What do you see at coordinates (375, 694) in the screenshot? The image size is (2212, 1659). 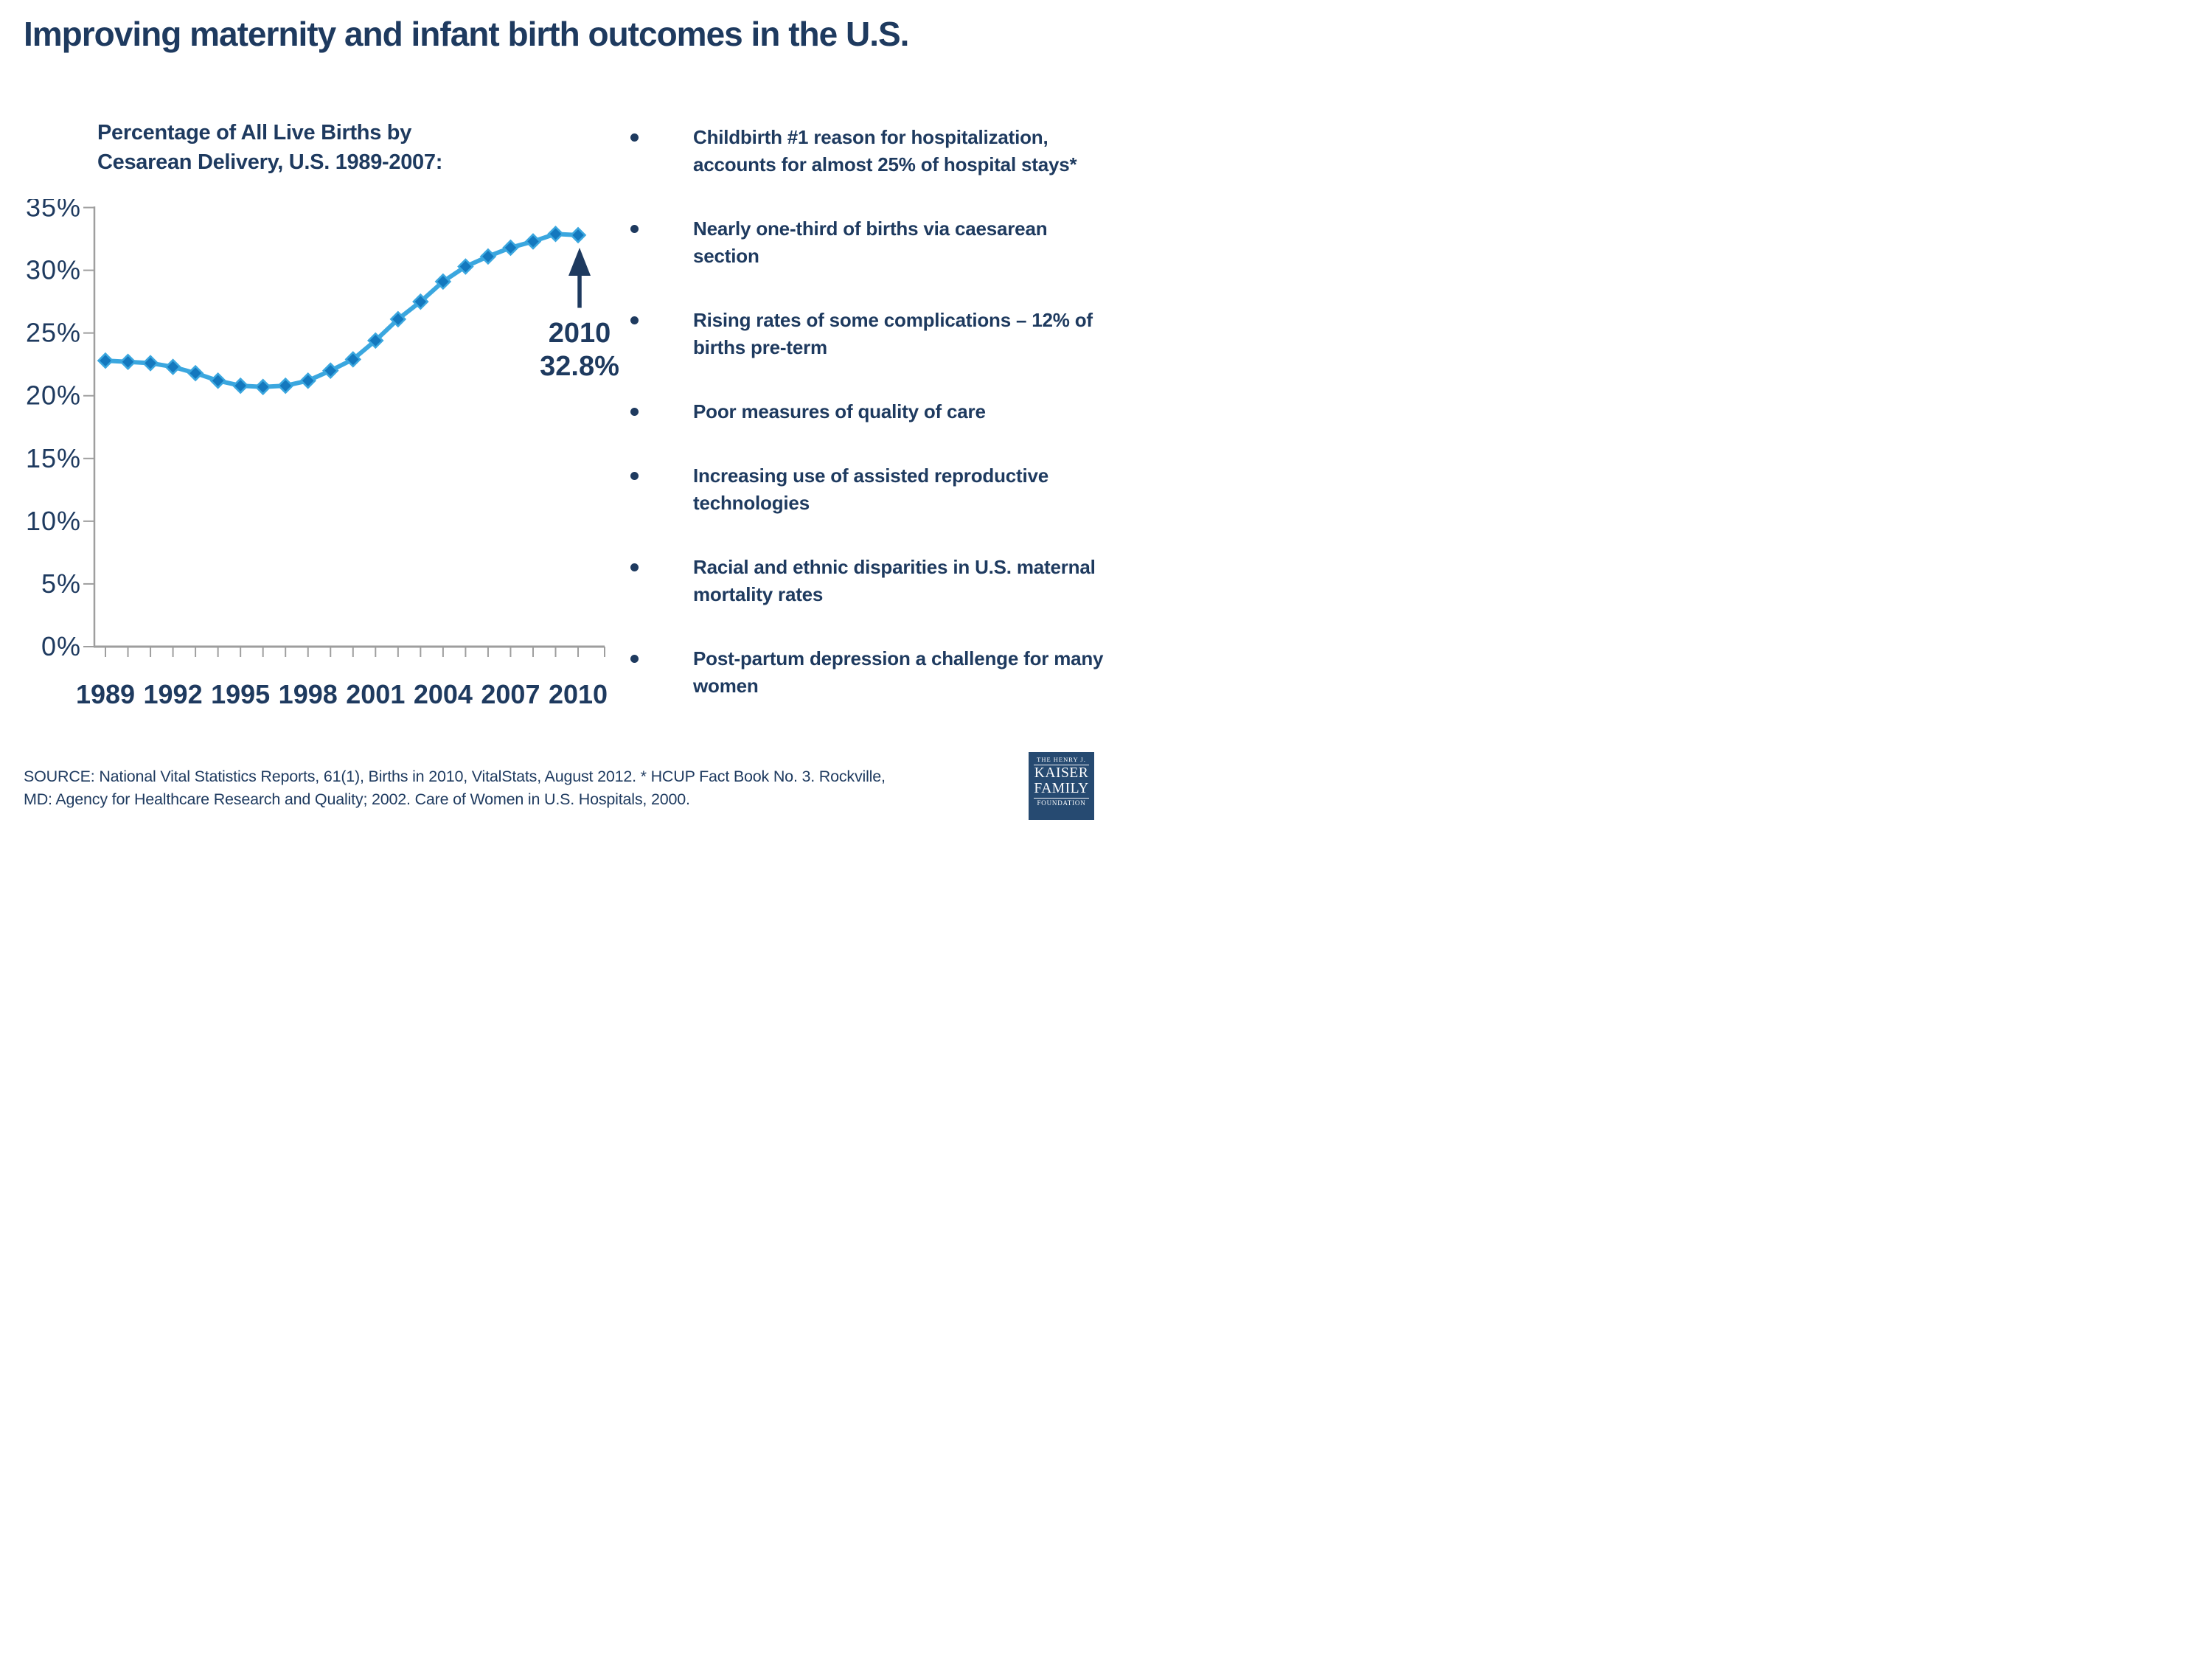 I see `x-tick-label: 2001` at bounding box center [375, 694].